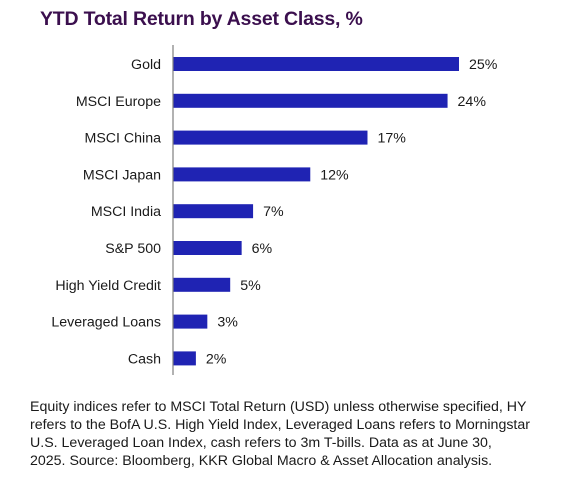  What do you see at coordinates (123, 139) in the screenshot?
I see `category-label: MSCI China` at bounding box center [123, 139].